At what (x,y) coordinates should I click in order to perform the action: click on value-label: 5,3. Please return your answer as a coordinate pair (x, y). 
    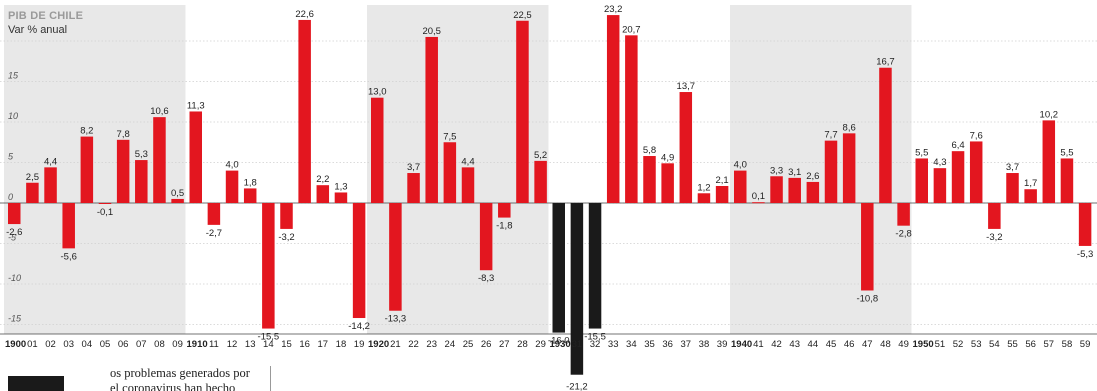
    Looking at the image, I should click on (141, 154).